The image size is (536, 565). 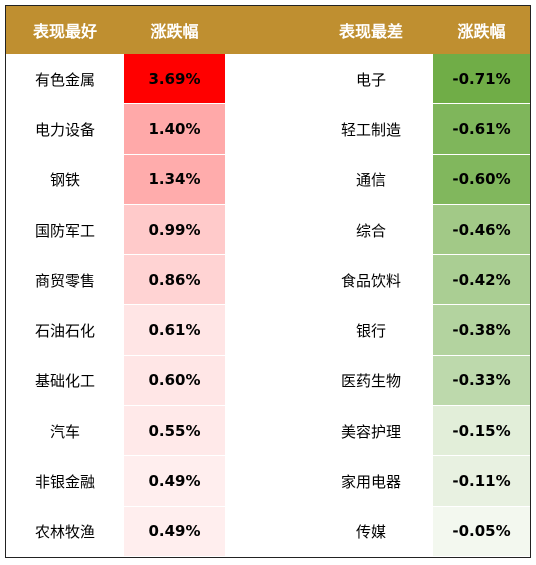 I want to click on best-sector-name: 非银金融, so click(x=64, y=482).